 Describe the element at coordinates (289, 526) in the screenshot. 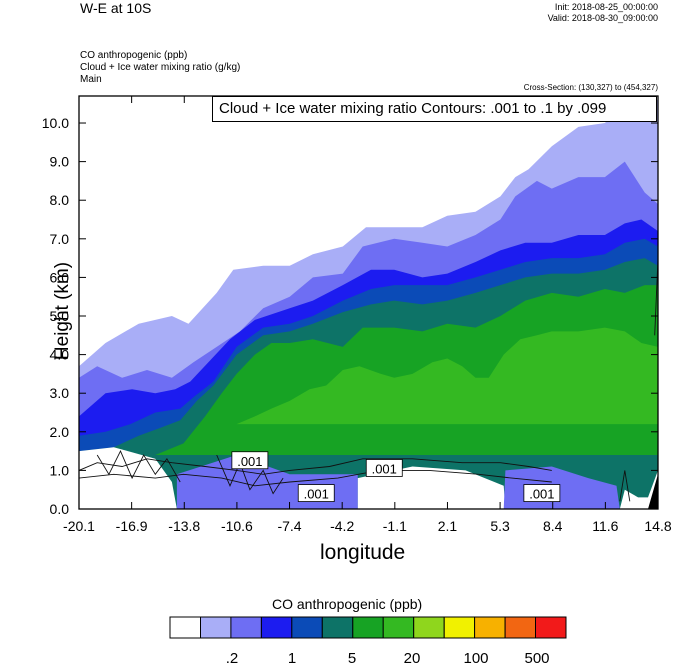

I see `x-tick-label: -7.4` at that location.